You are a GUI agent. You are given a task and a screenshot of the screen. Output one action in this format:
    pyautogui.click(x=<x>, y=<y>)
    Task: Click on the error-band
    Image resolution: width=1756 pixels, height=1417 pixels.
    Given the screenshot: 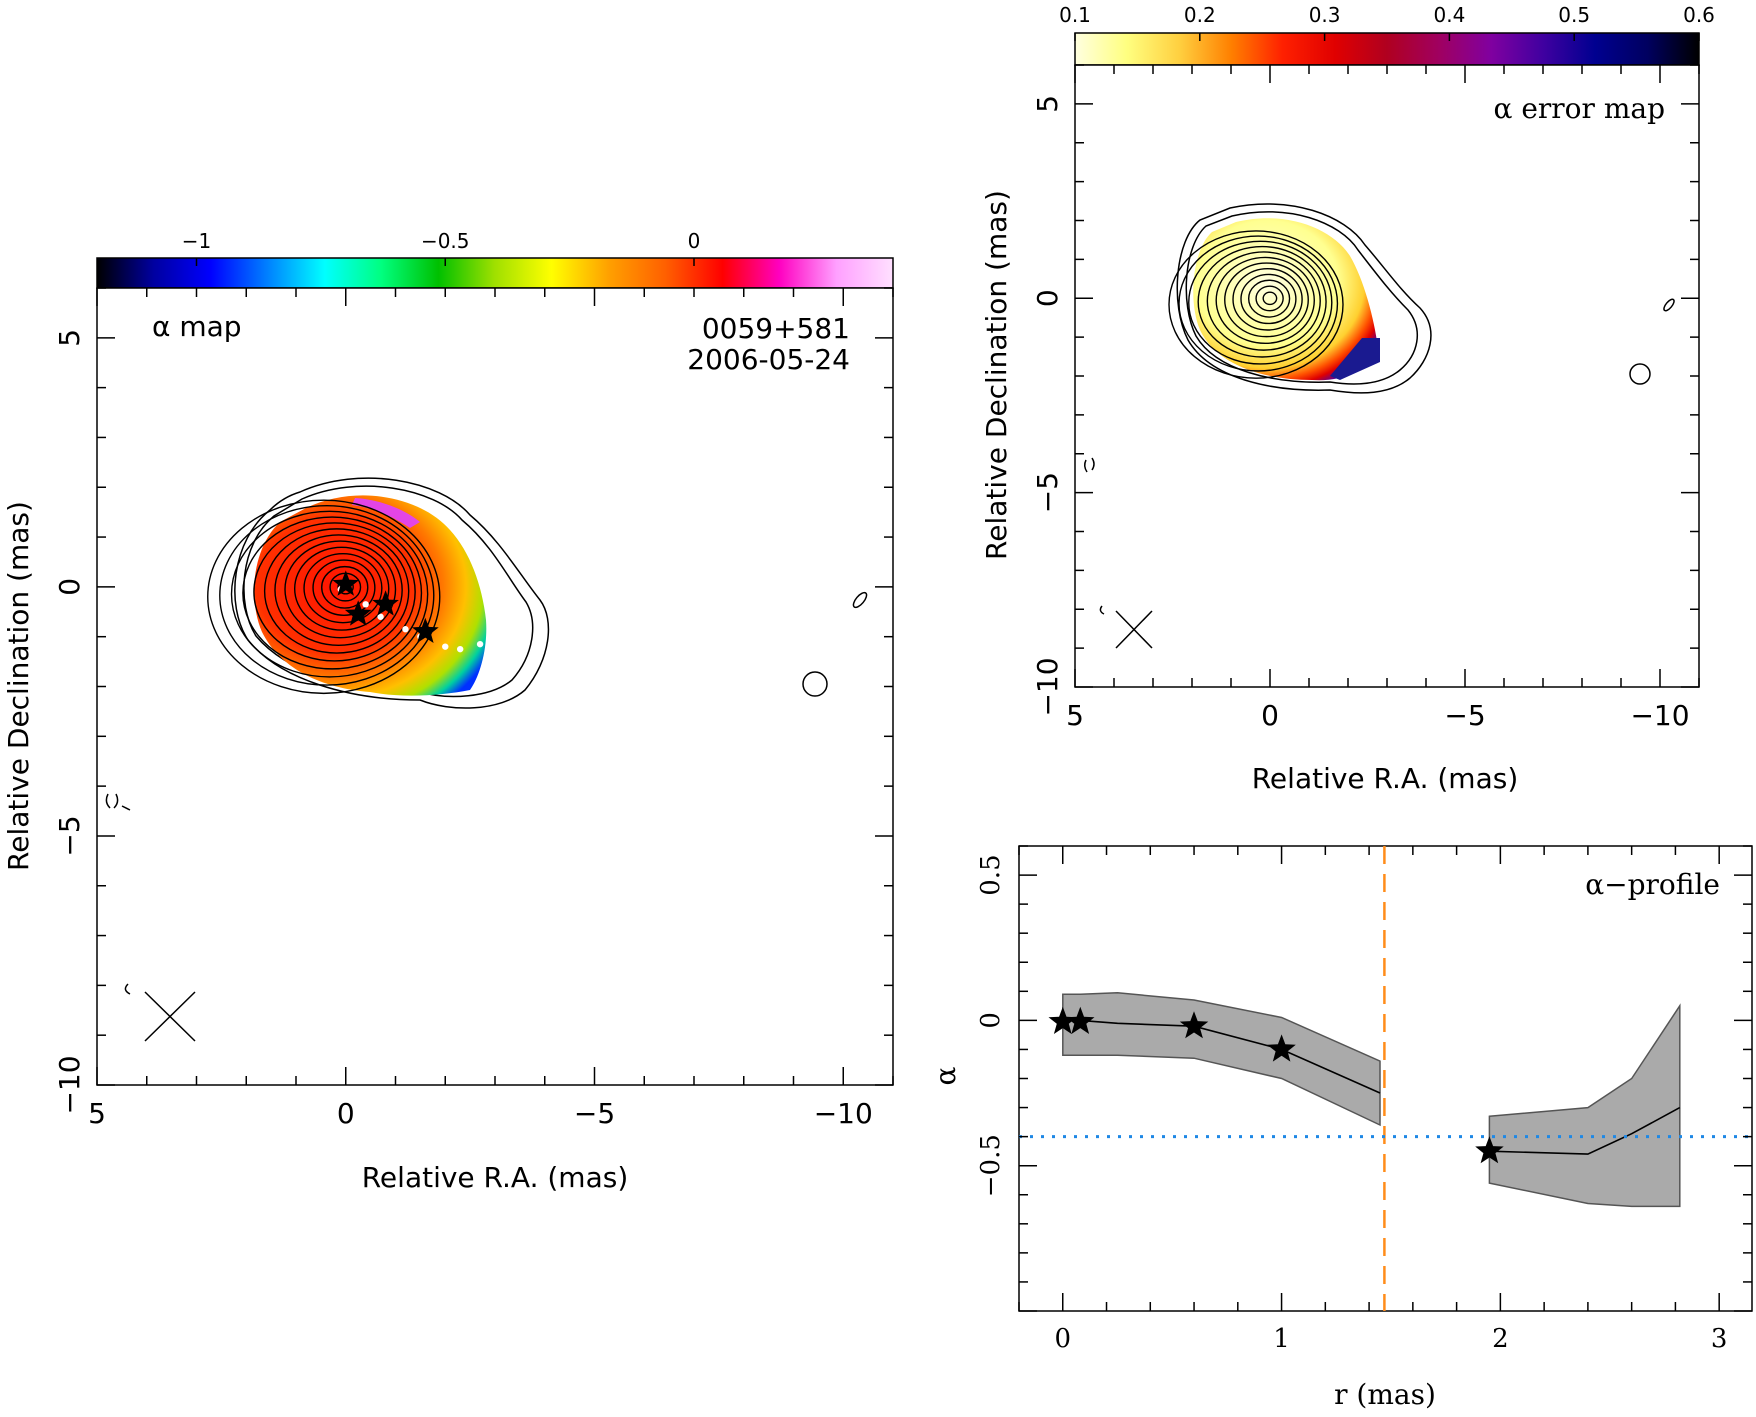 What is the action you would take?
    pyautogui.click(x=1584, y=1105)
    